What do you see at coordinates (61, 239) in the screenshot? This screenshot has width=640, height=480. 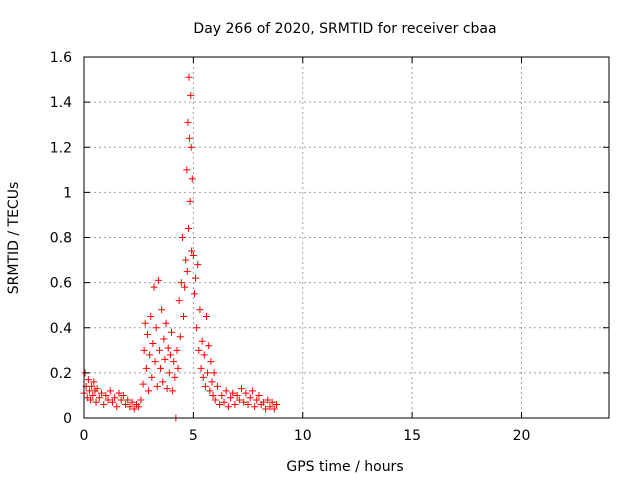 I see `y-tick-label: 0.8` at bounding box center [61, 239].